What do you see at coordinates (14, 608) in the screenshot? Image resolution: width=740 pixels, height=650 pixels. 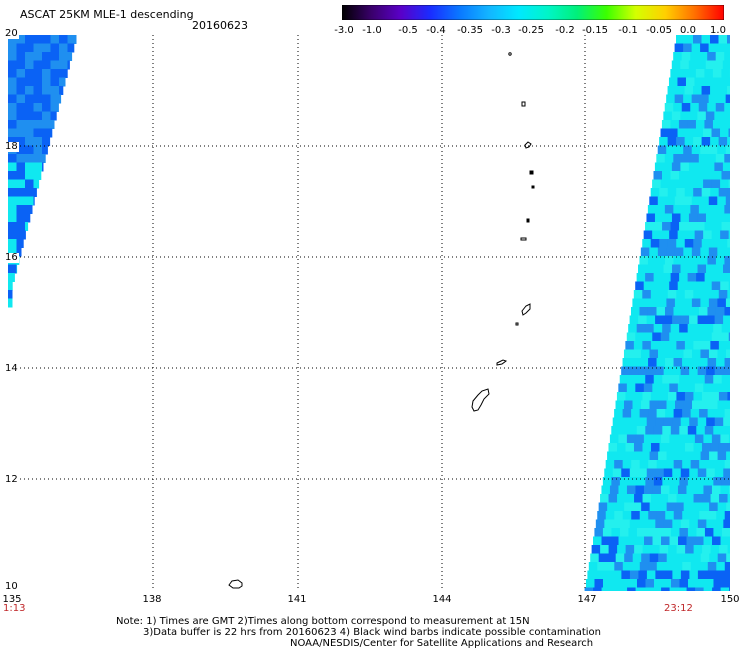 I see `start-time: 1:13` at bounding box center [14, 608].